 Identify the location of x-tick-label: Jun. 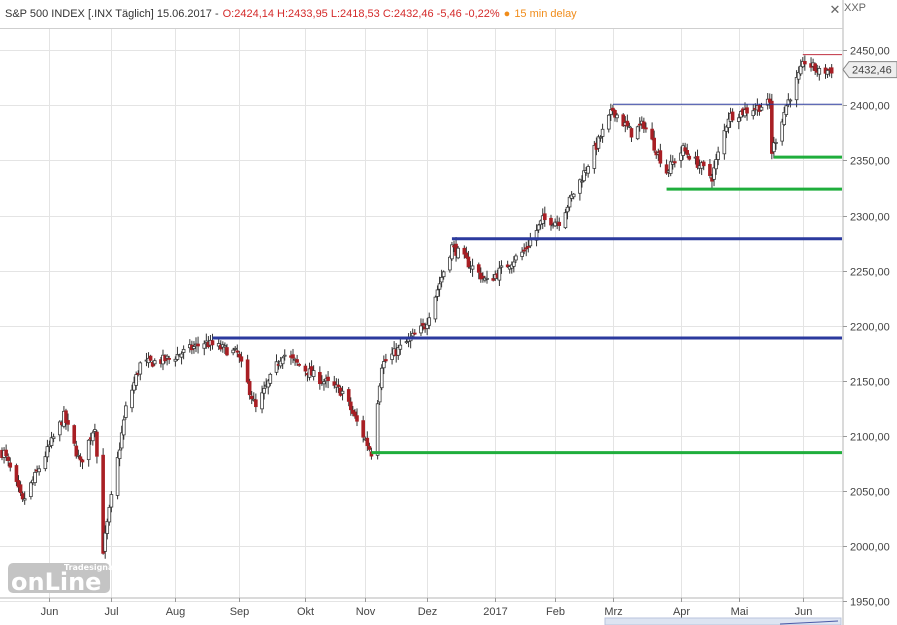
(804, 612).